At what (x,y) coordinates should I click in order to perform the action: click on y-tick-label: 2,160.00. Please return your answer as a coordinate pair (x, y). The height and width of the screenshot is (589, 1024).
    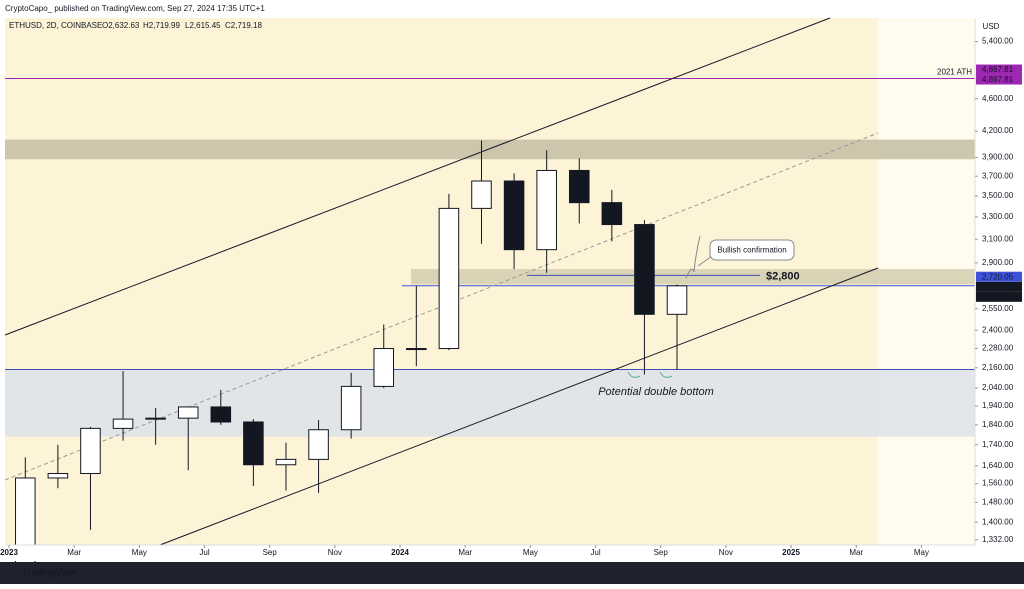
    Looking at the image, I should click on (998, 367).